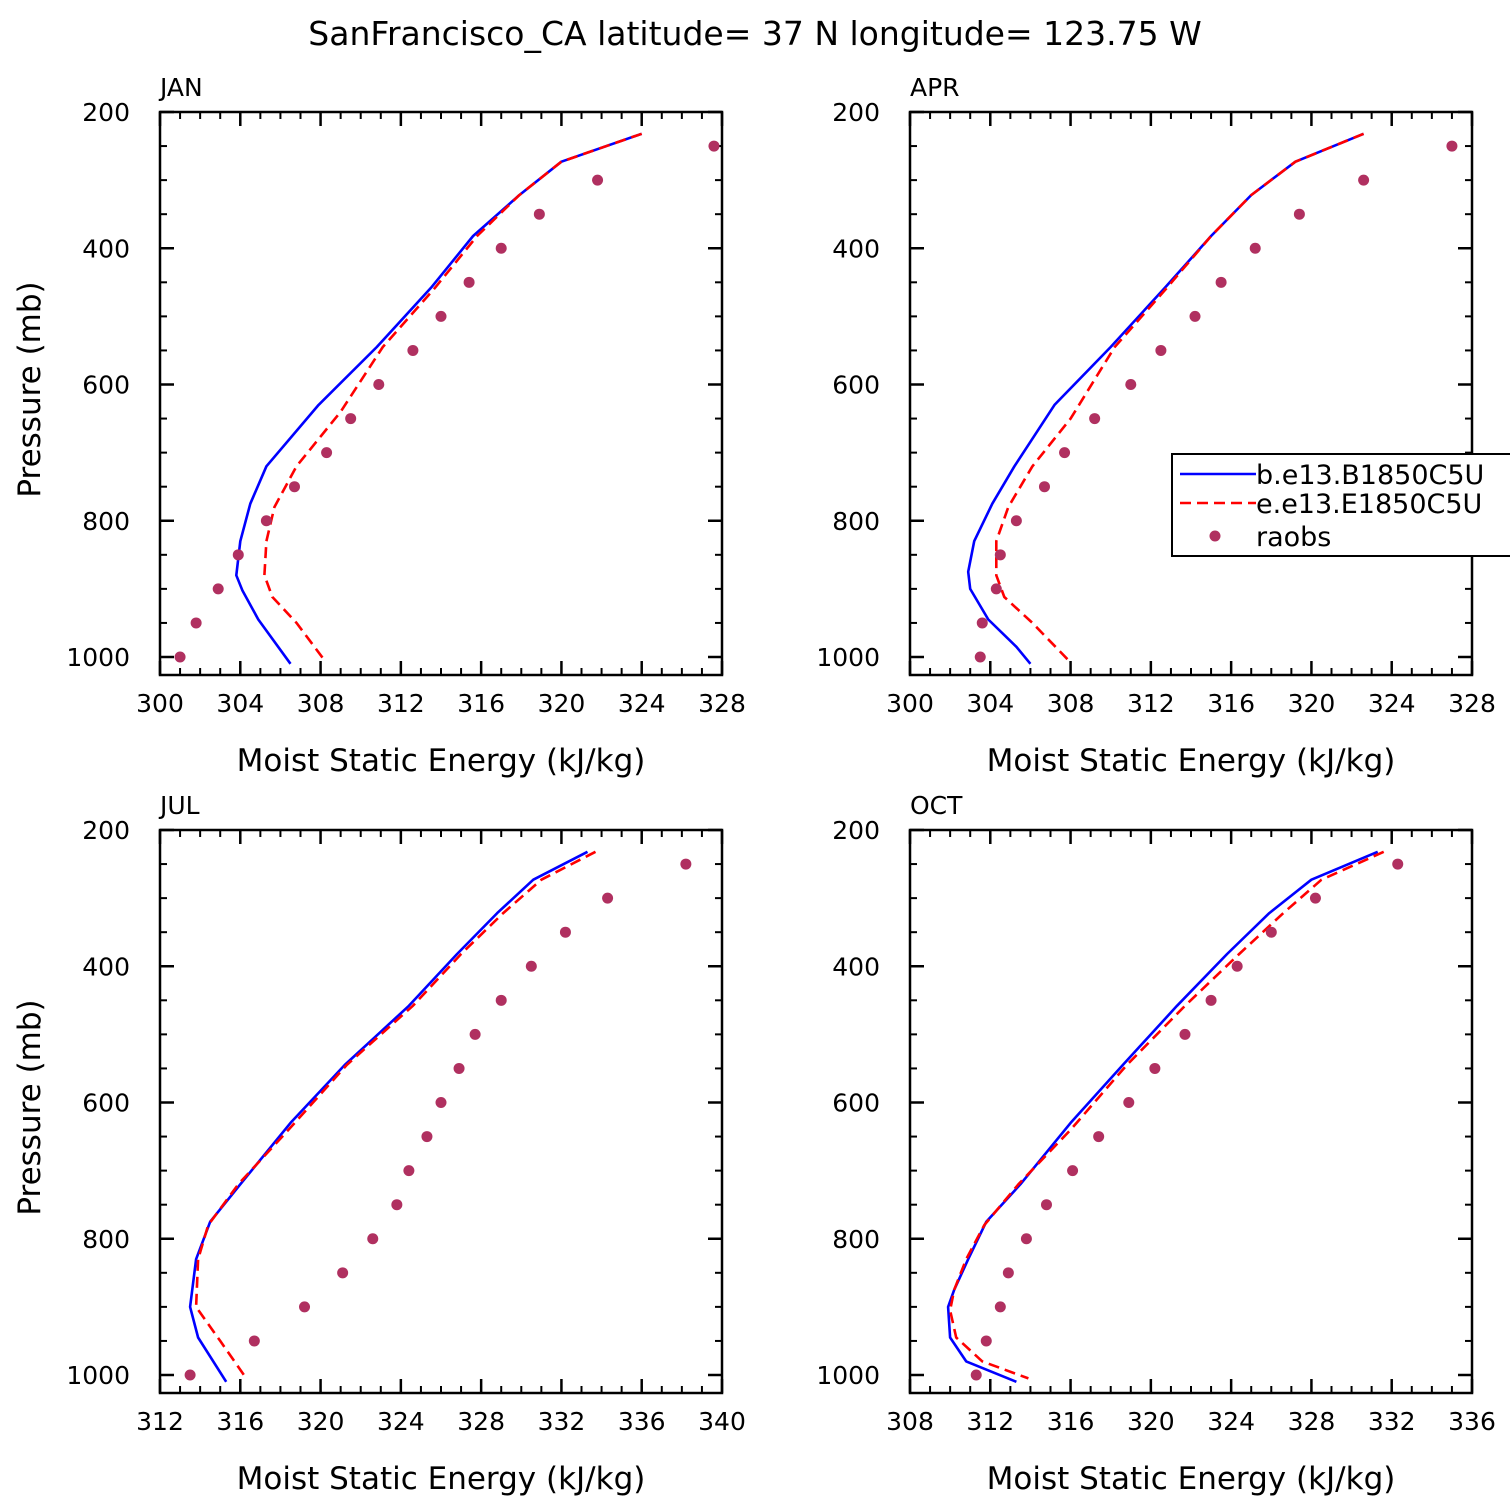 The height and width of the screenshot is (1510, 1510). What do you see at coordinates (1215, 536) in the screenshot?
I see `legend-marker` at bounding box center [1215, 536].